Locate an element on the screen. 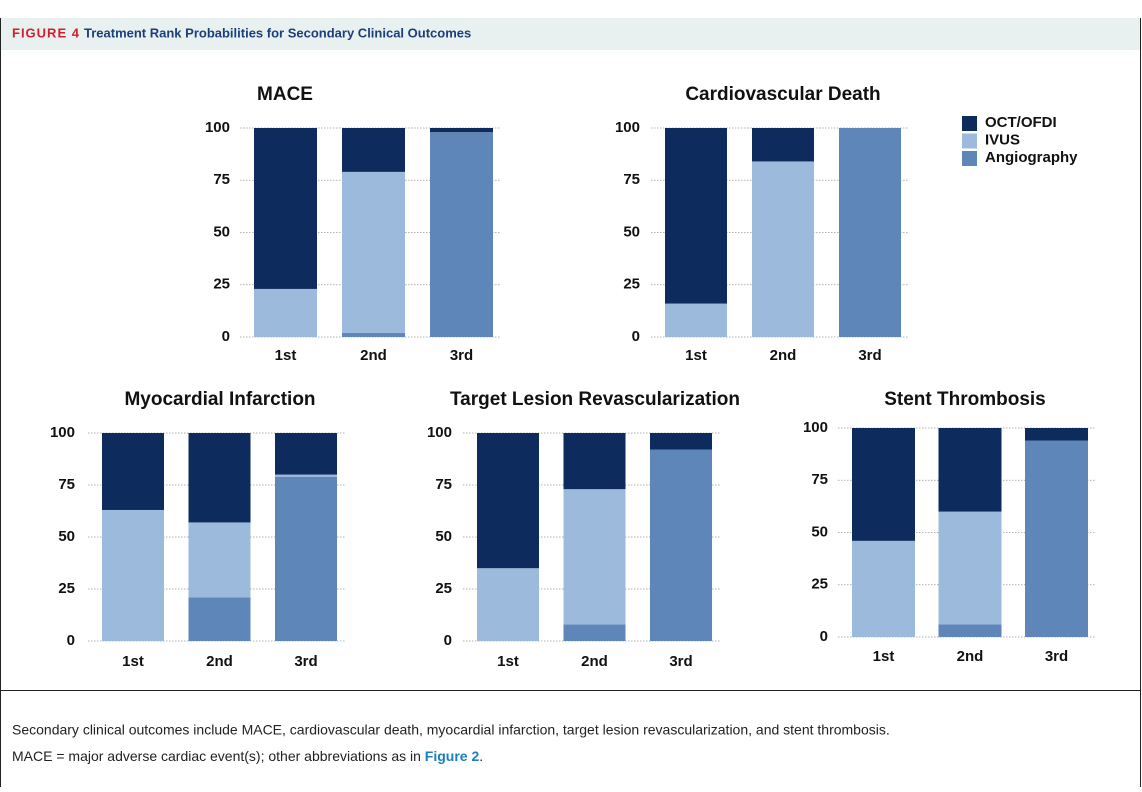 This screenshot has width=1142, height=792. chart-title: Cardiovascular Death is located at coordinates (782, 94).